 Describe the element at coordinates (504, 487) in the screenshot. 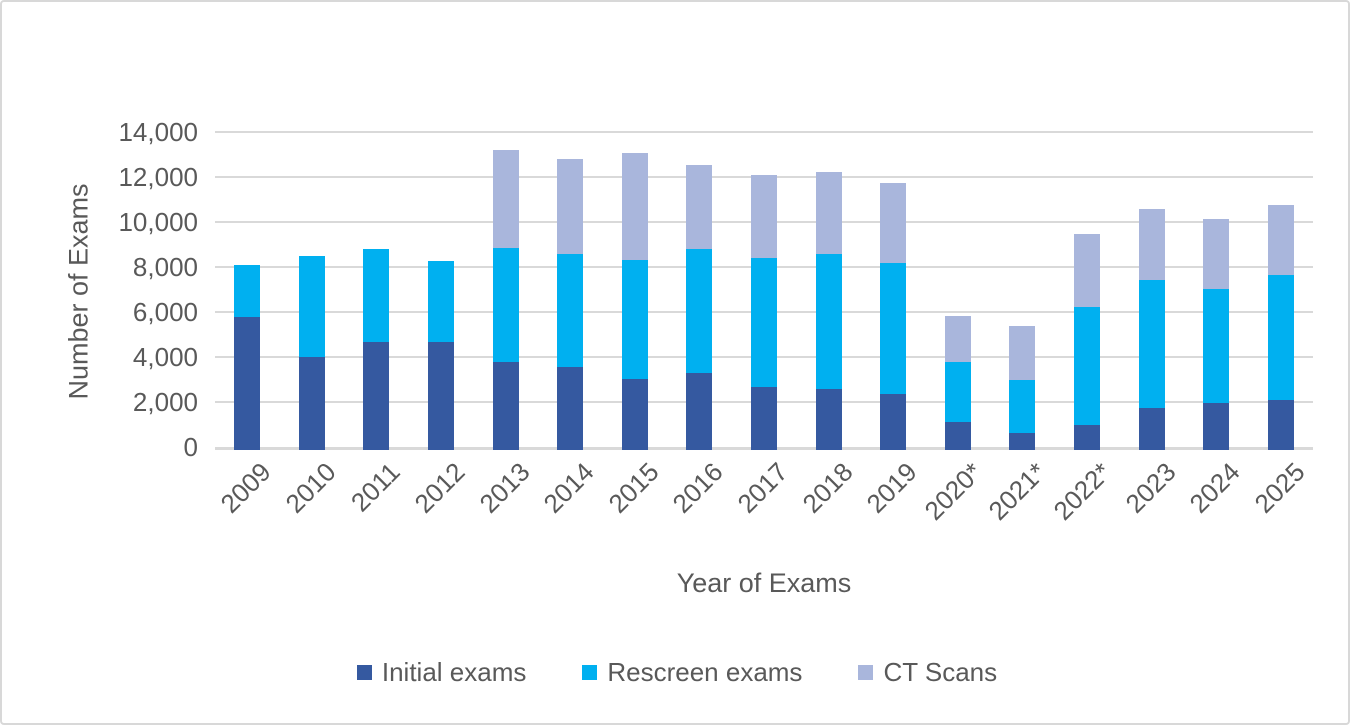

I see `x-tick-label: 2013` at that location.